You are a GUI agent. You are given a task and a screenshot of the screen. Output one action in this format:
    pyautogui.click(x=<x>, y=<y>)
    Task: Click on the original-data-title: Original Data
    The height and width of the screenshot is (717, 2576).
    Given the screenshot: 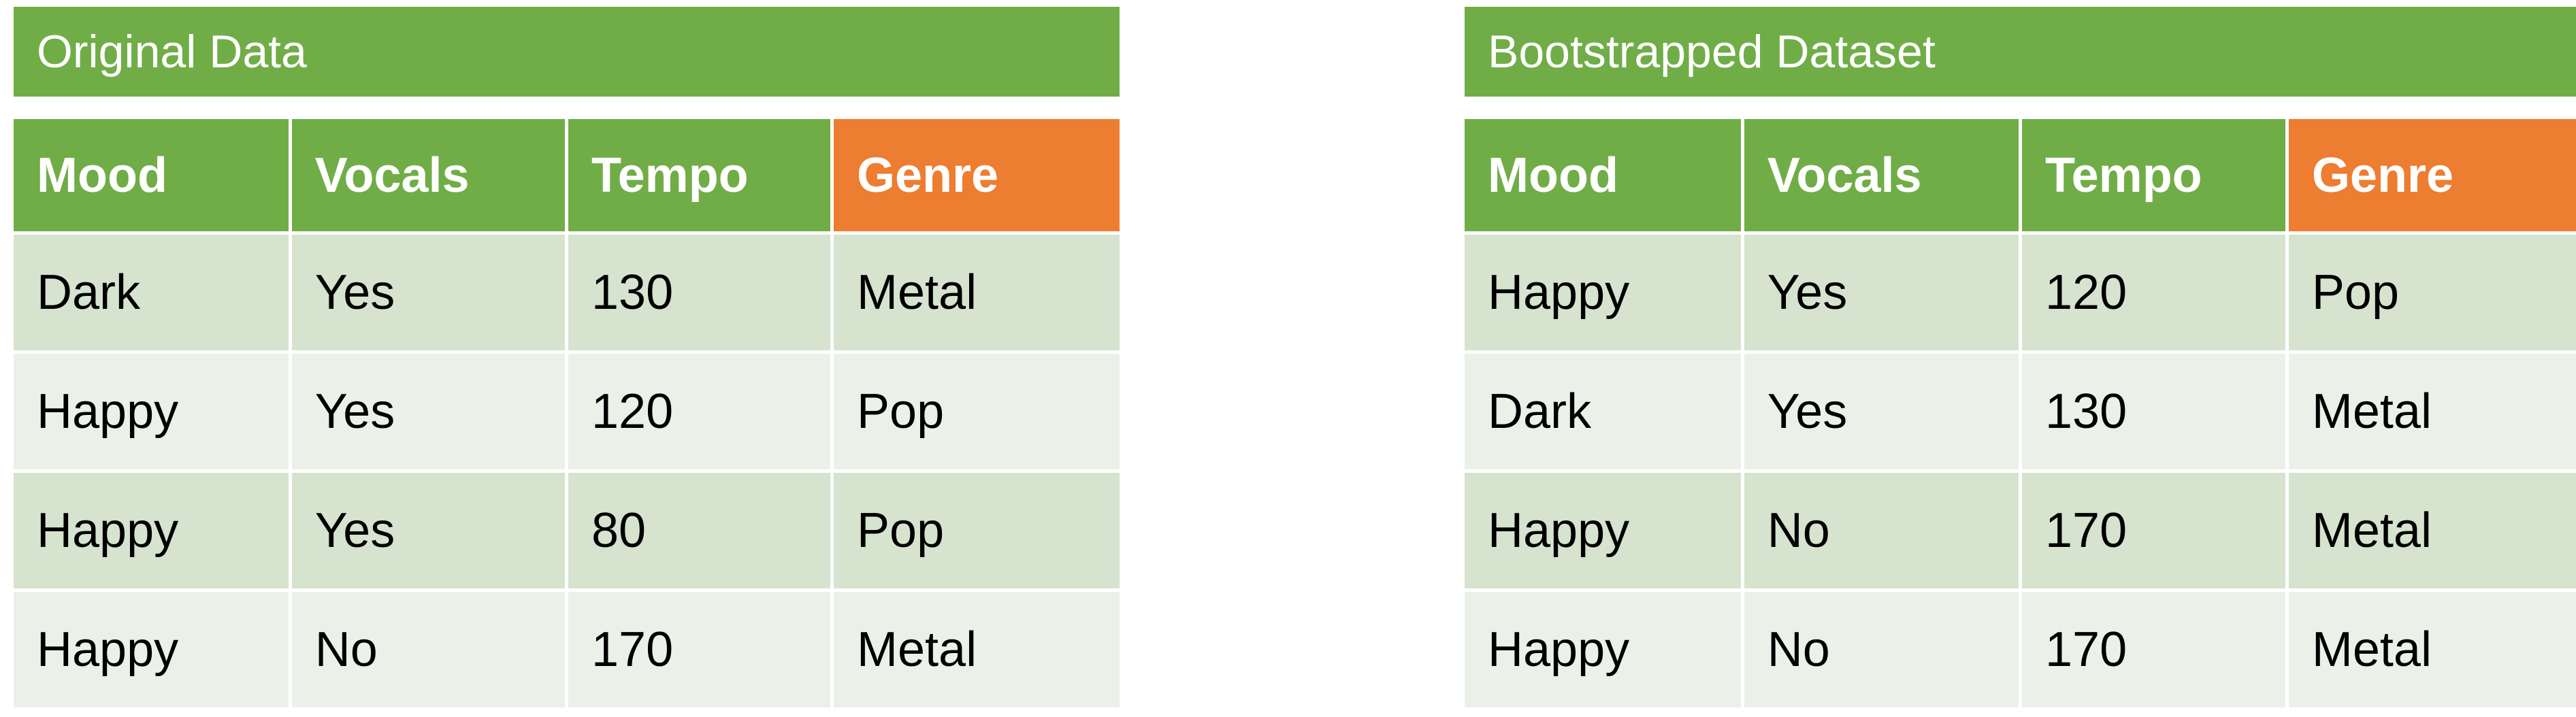 What is the action you would take?
    pyautogui.click(x=567, y=52)
    